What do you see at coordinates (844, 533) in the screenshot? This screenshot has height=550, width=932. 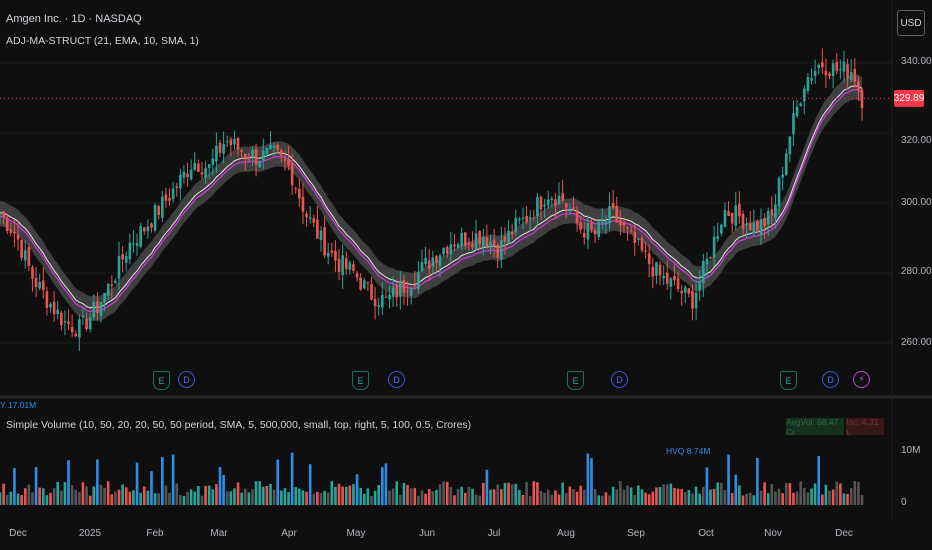 I see `time-tick: Dec` at bounding box center [844, 533].